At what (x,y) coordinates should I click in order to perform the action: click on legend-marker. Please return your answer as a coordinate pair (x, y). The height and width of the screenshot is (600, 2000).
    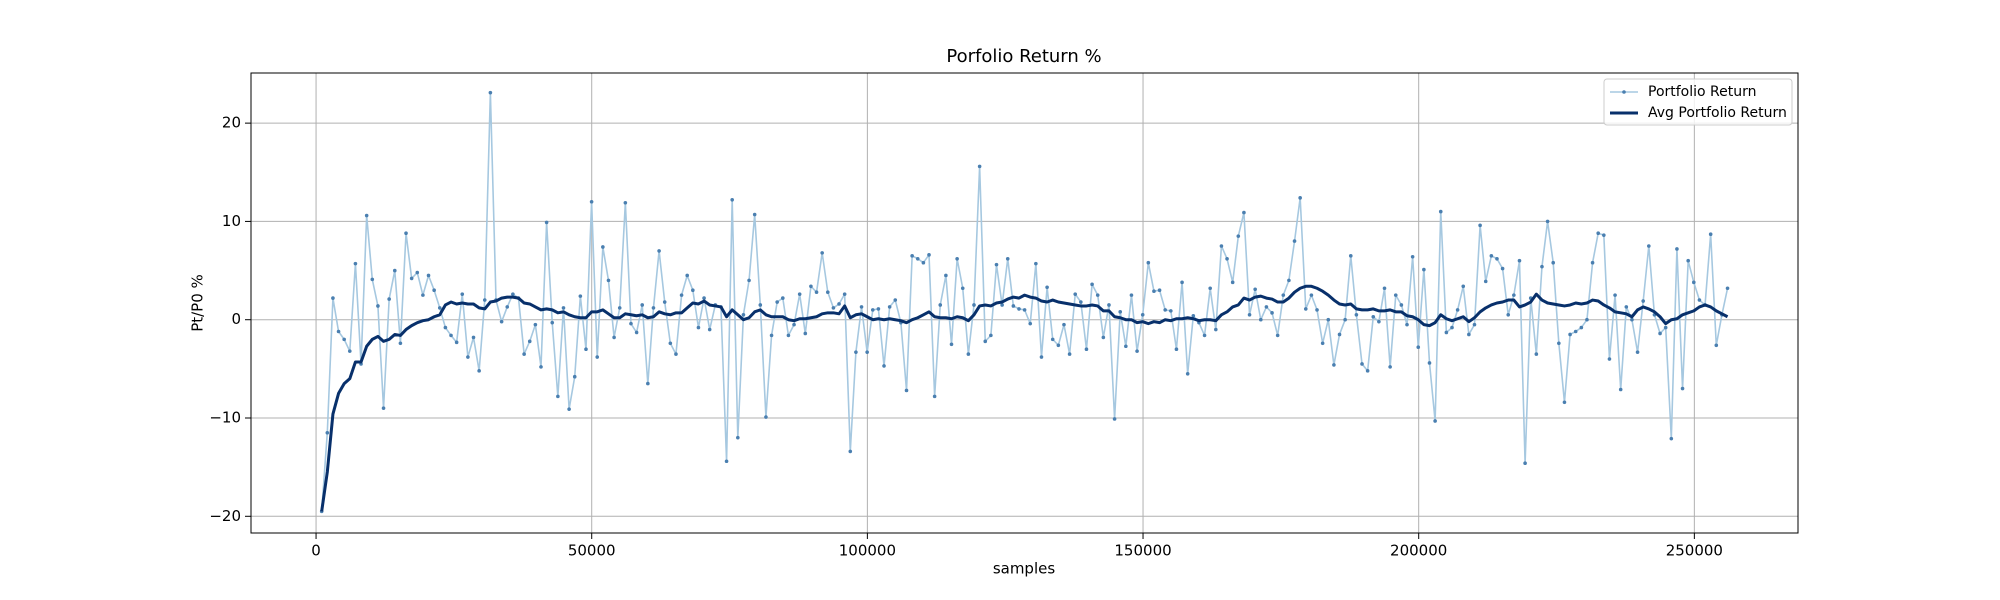
    Looking at the image, I should click on (1624, 92).